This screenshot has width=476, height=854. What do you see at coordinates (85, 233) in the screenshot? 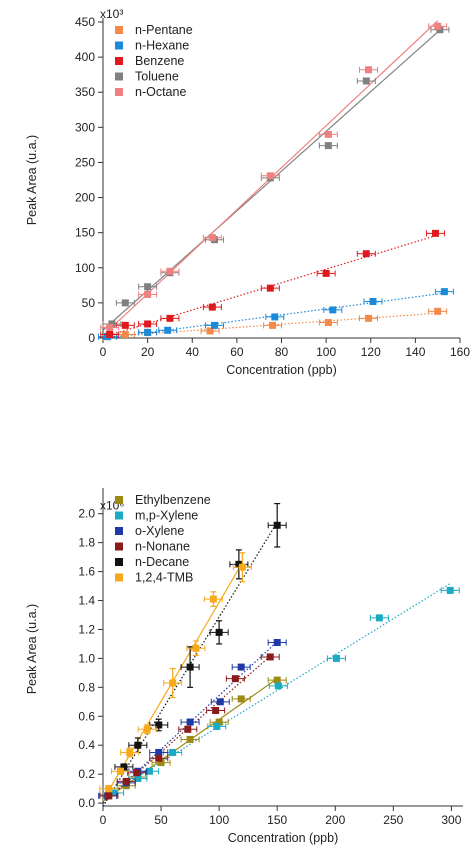
I see `y-tick-label: 150` at bounding box center [85, 233].